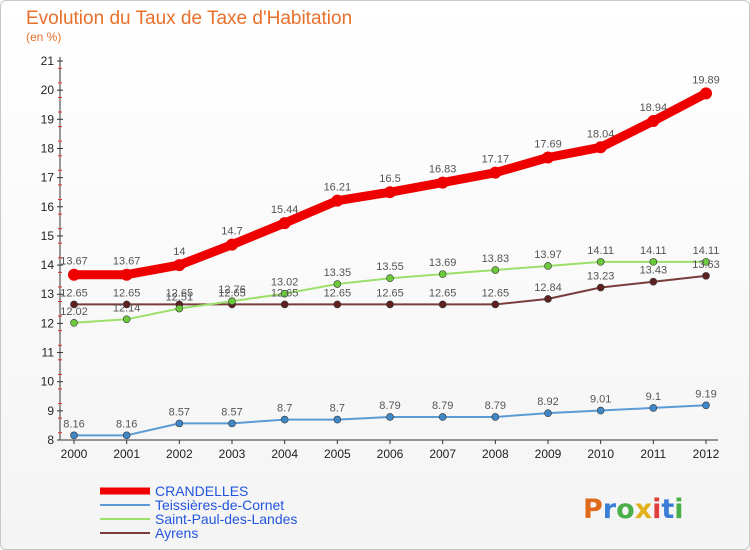 This screenshot has height=550, width=750. I want to click on logo-letter: P, so click(593, 509).